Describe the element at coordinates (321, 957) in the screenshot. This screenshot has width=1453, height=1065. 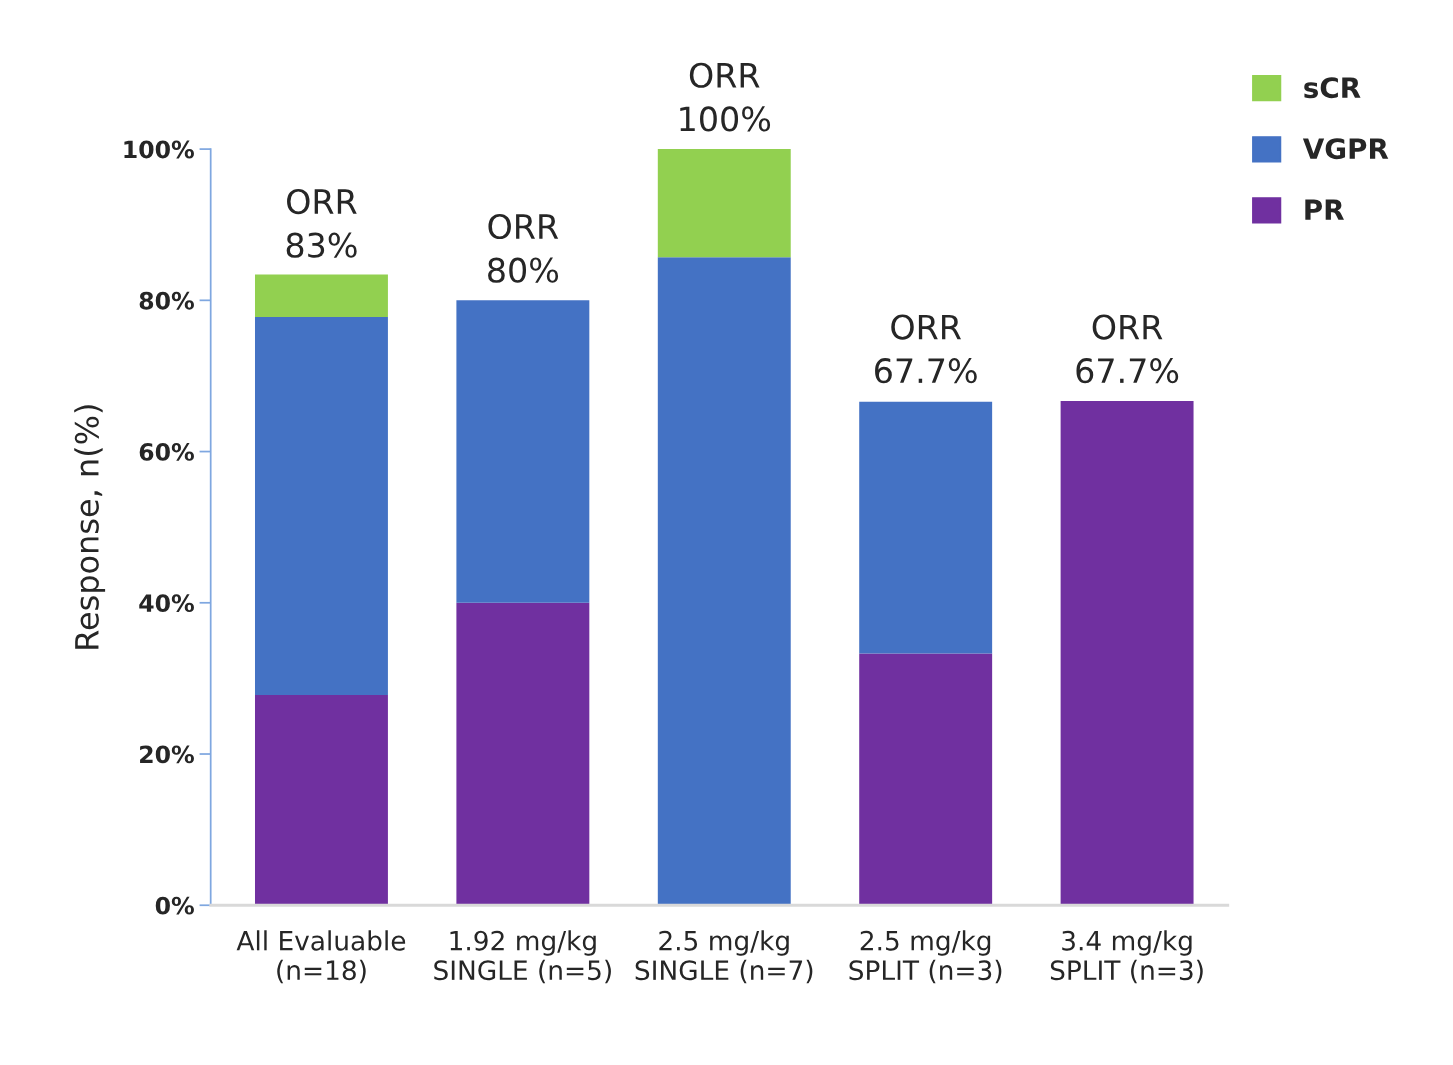
I see `x-tick-label: All Evaluable (n=18)` at that location.